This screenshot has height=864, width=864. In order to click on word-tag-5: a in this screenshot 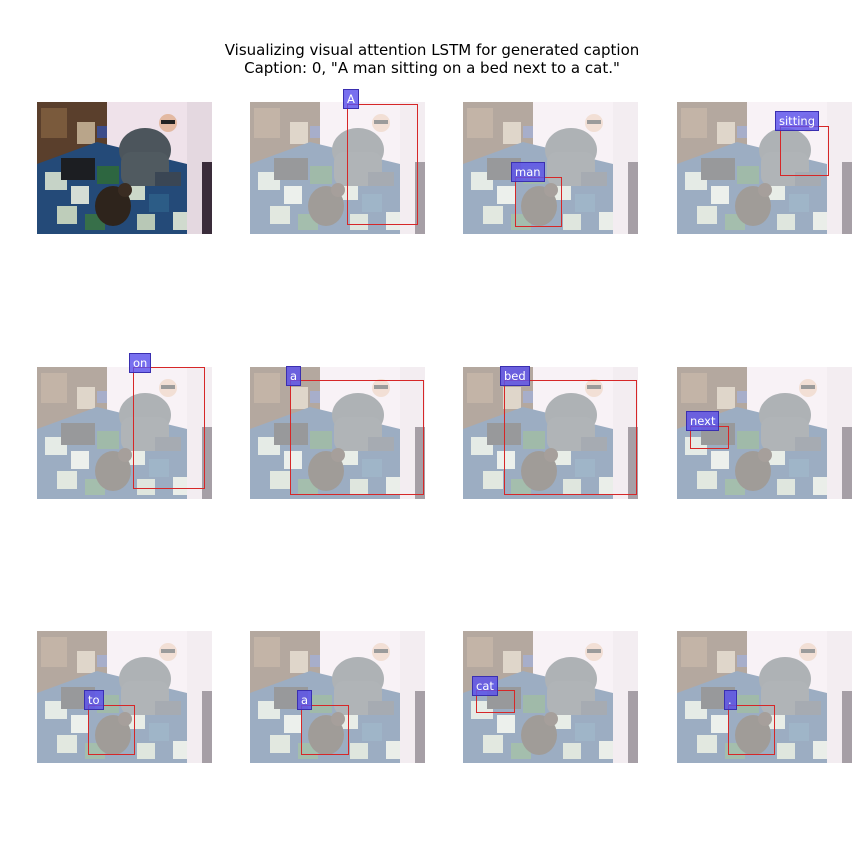, I will do `click(294, 376)`.